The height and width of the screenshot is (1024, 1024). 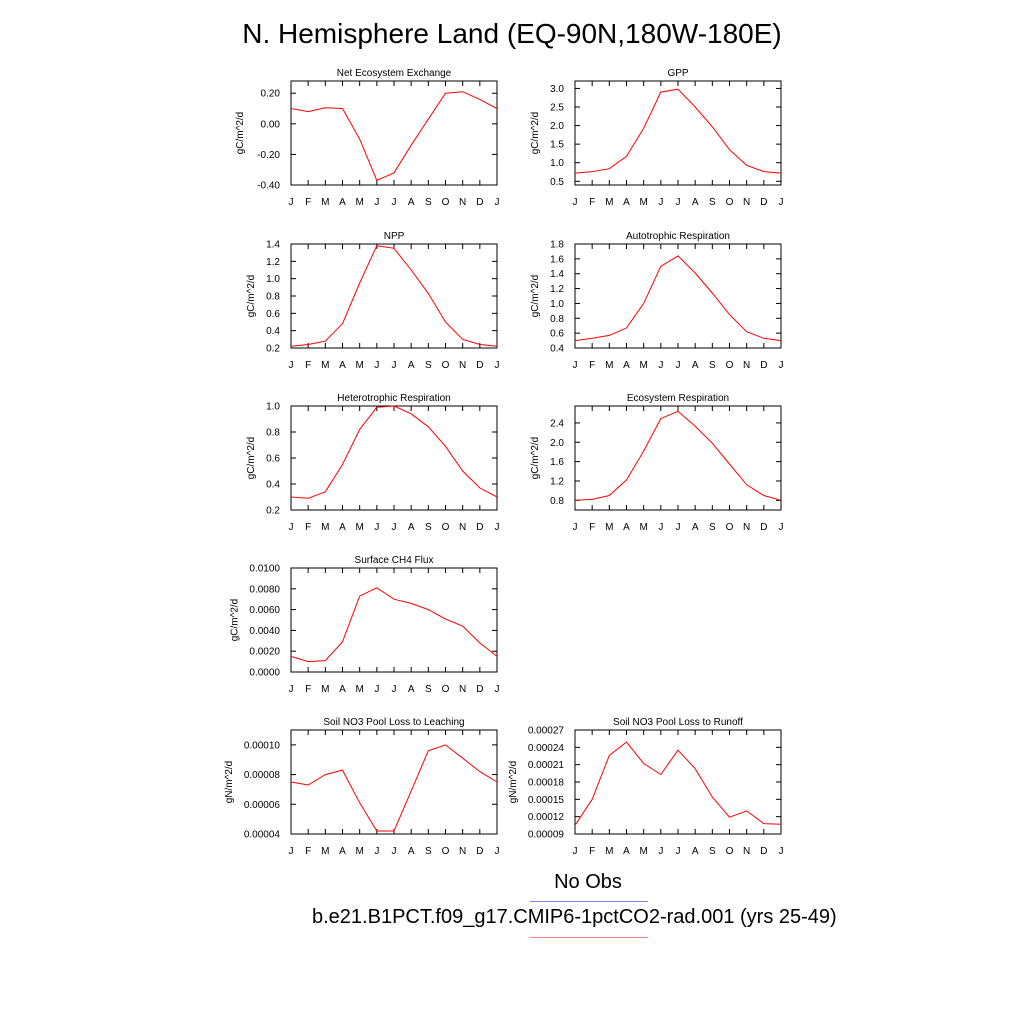 I want to click on legend-obs-line, so click(x=589, y=901).